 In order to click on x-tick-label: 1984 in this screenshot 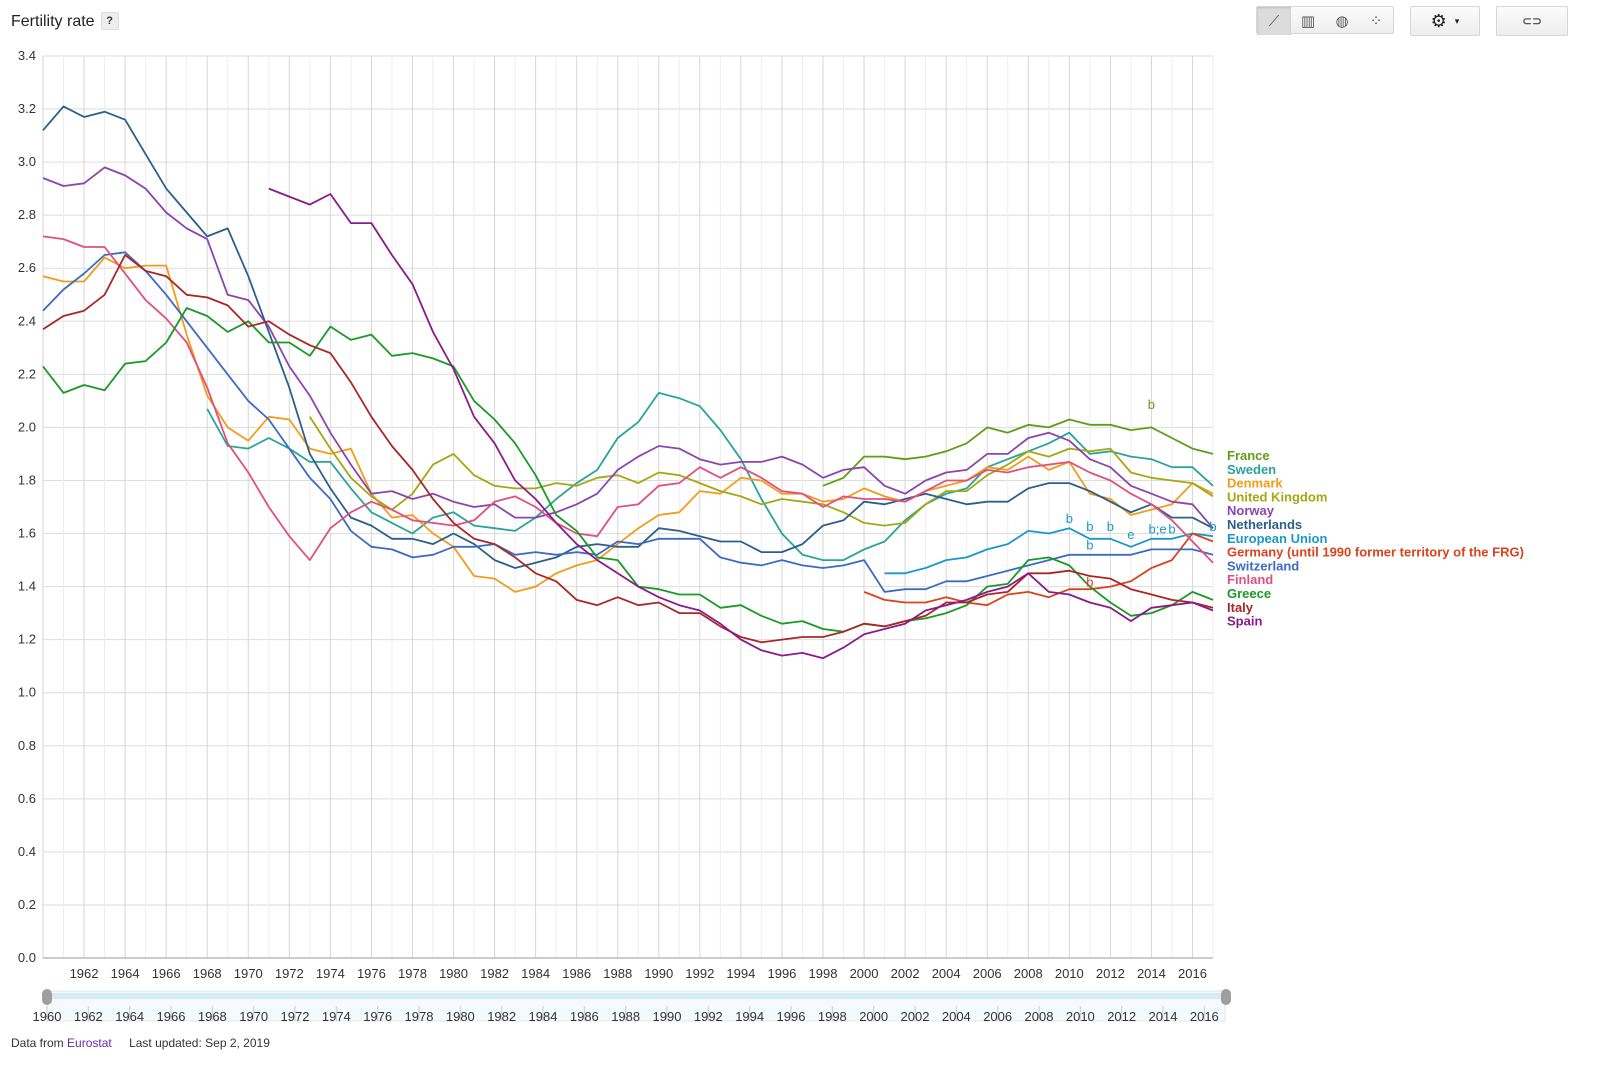, I will do `click(535, 973)`.